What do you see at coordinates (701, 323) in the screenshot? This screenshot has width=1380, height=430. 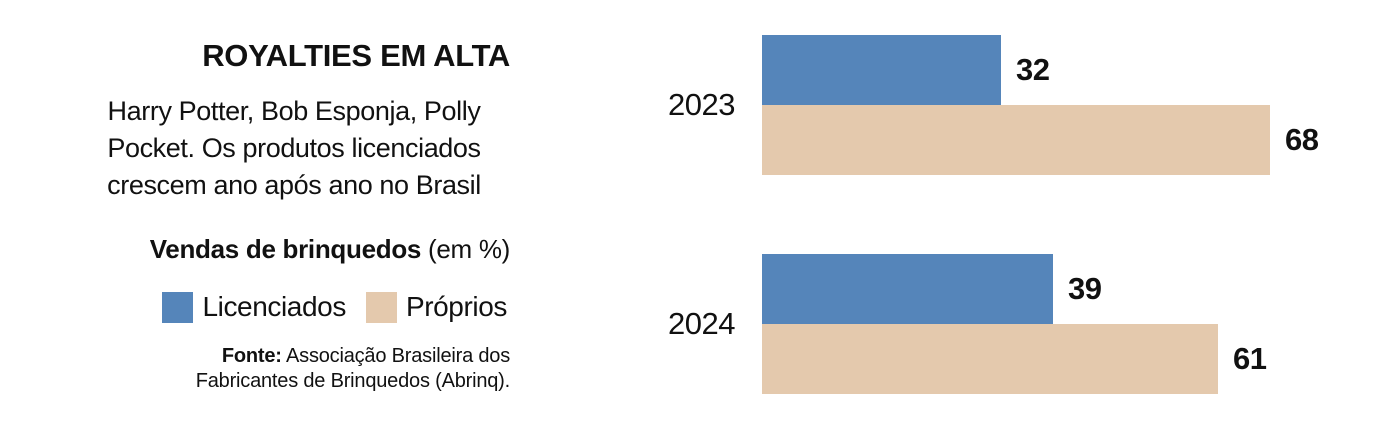 I see `category-label-2024: 2024` at bounding box center [701, 323].